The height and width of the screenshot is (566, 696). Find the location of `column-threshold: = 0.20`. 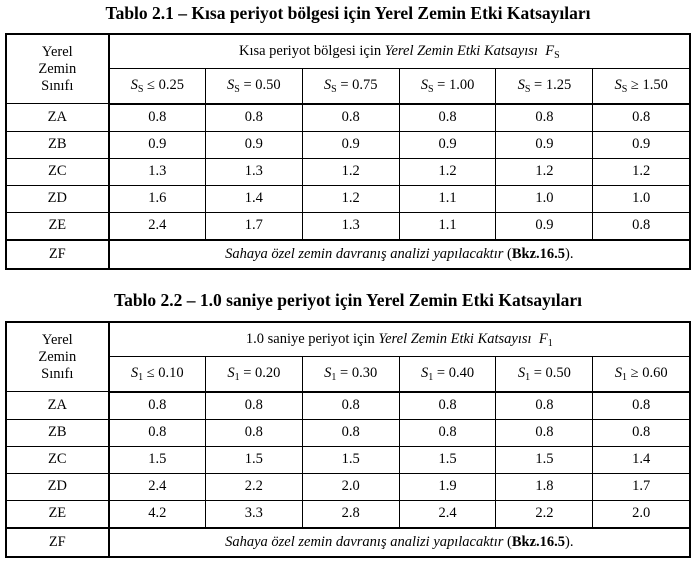

column-threshold: = 0.20 is located at coordinates (260, 372).